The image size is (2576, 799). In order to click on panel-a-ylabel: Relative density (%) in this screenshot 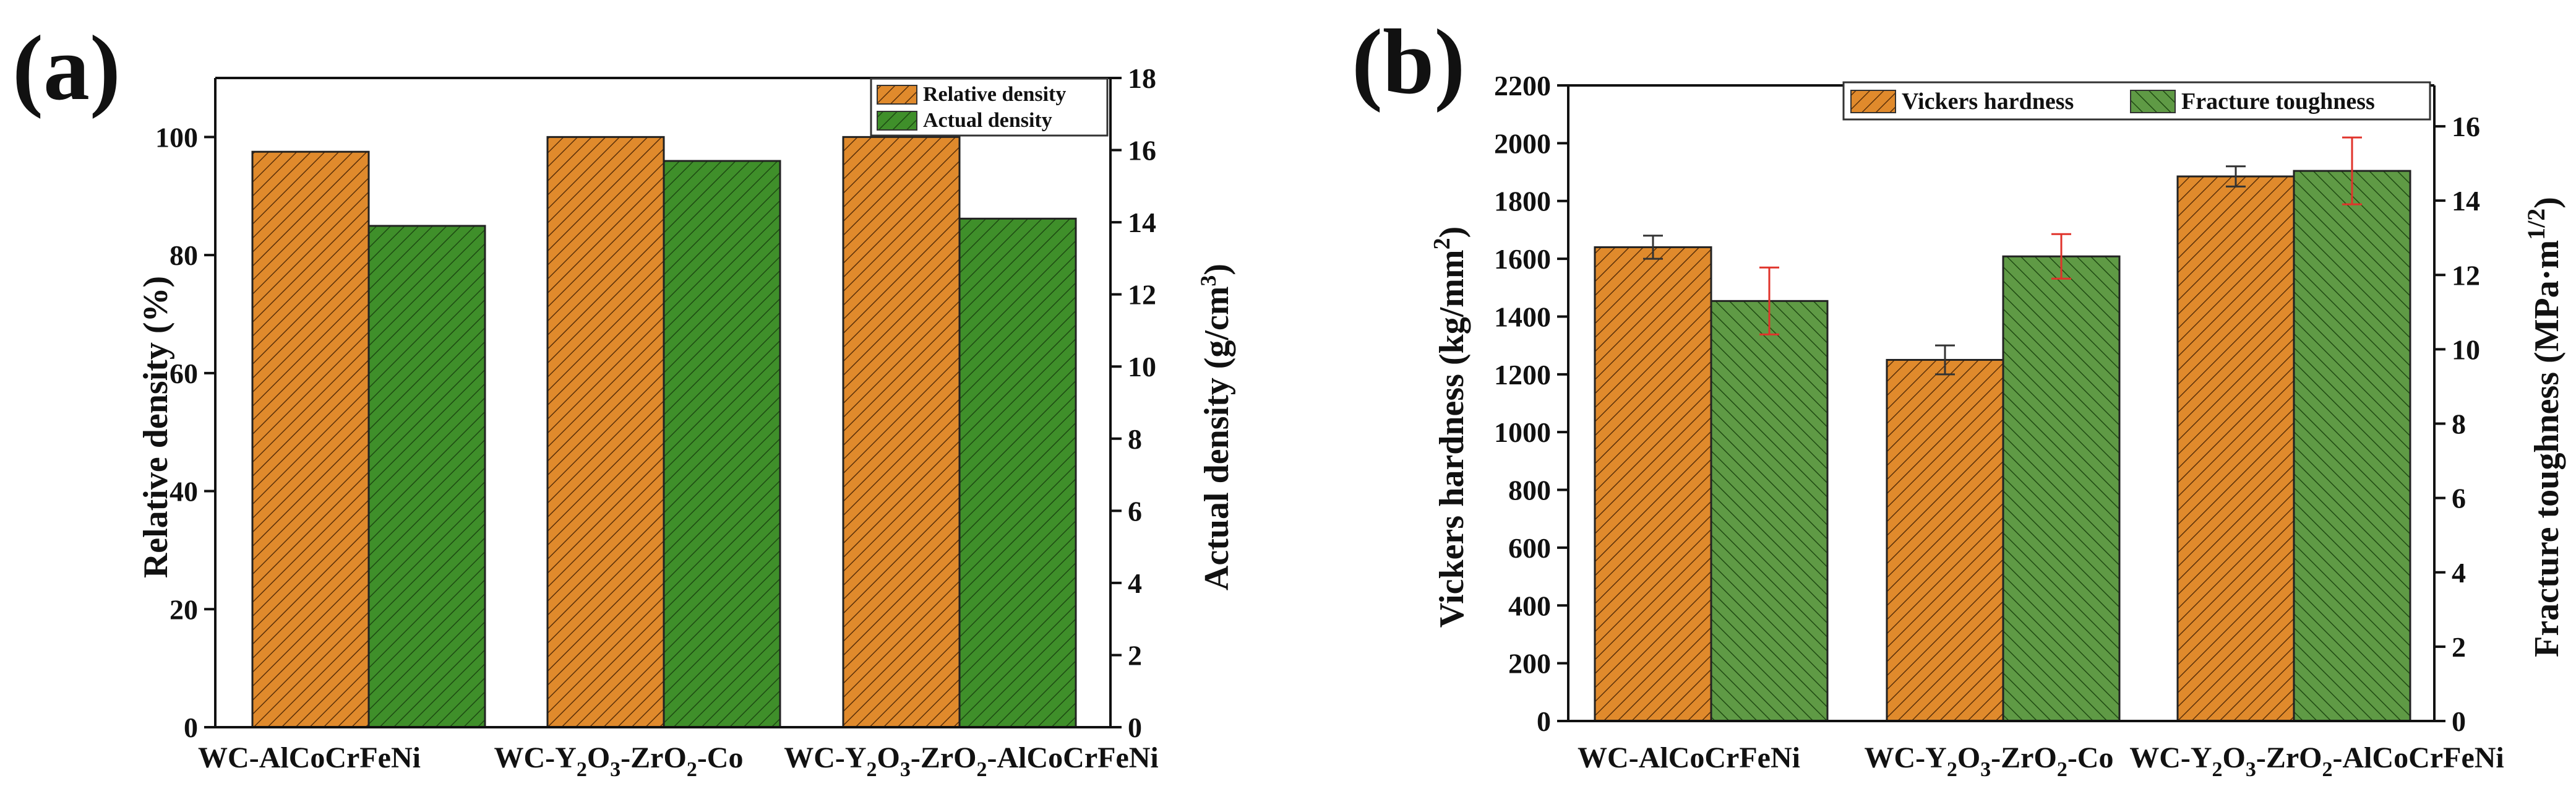, I will do `click(156, 427)`.